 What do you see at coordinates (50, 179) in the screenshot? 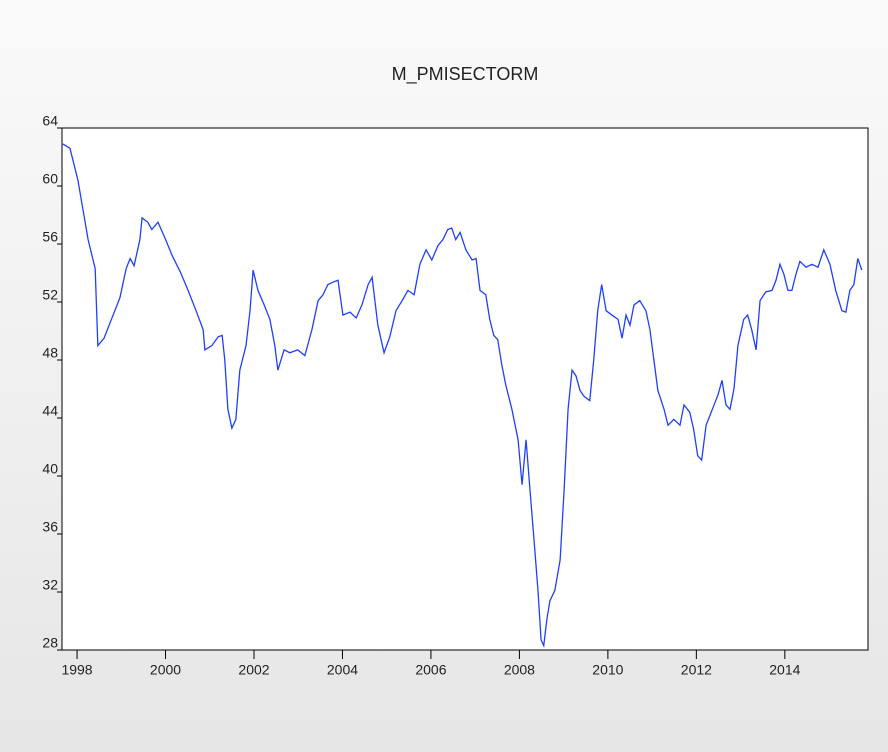
I see `y-tick-label: 60` at bounding box center [50, 179].